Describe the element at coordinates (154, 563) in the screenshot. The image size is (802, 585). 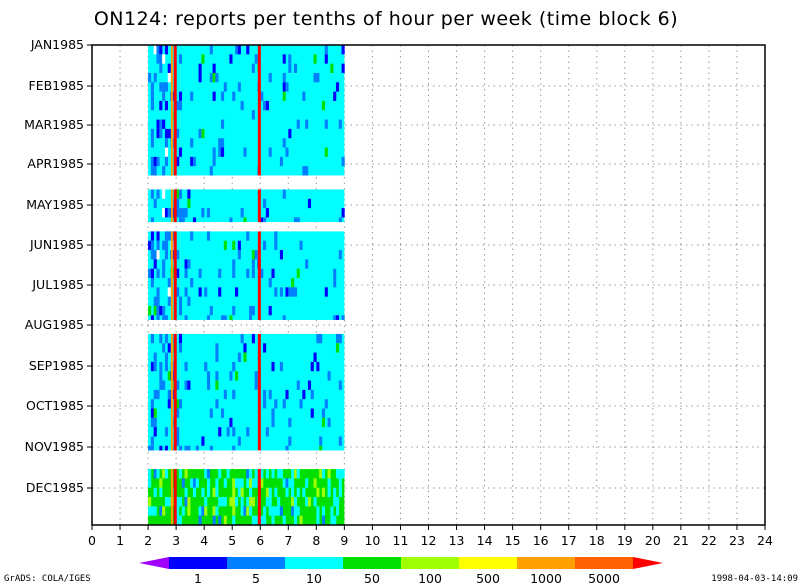
I see `colorbar-arrow-left` at that location.